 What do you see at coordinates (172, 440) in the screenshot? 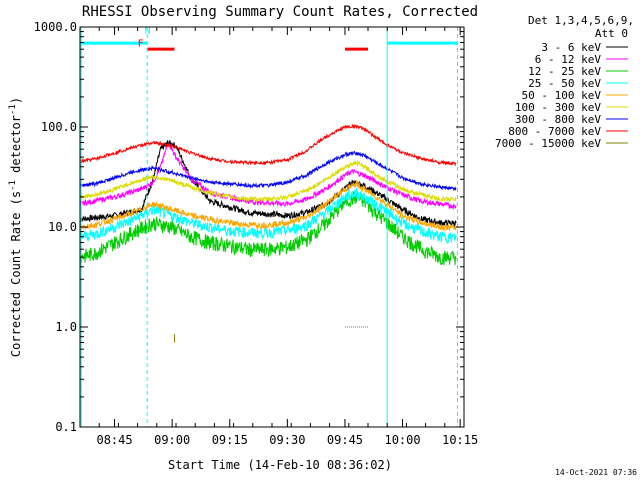
I see `x-tick-label: 09:00` at bounding box center [172, 440].